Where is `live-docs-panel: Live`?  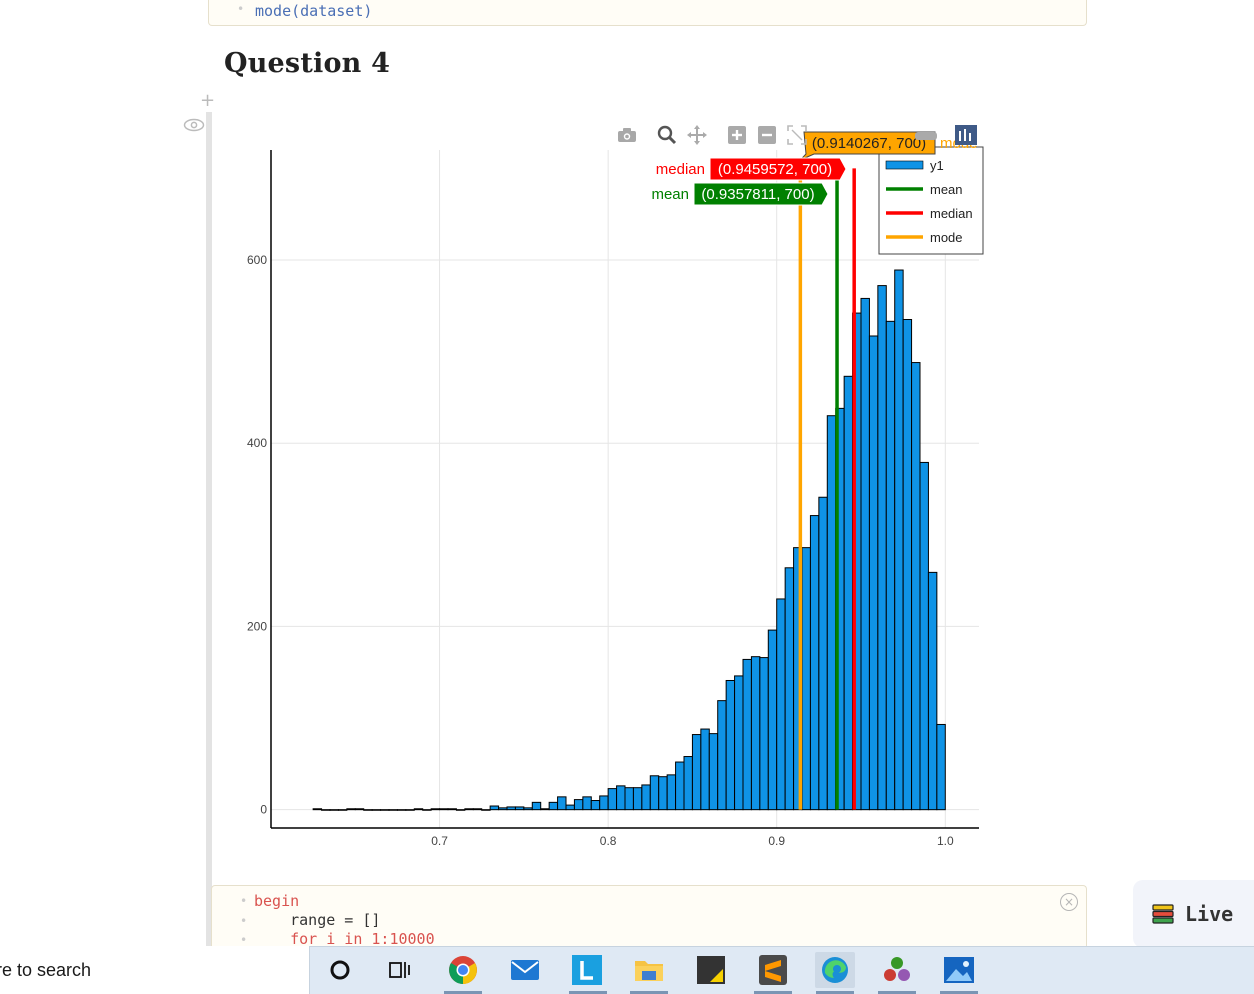 live-docs-panel: Live is located at coordinates (1193, 914).